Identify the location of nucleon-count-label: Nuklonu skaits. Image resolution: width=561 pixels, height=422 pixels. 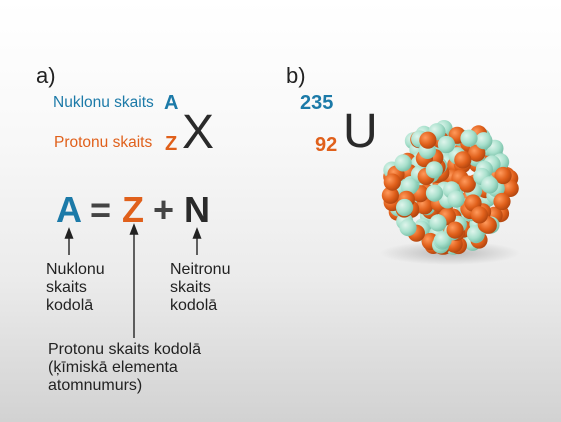
(103, 102).